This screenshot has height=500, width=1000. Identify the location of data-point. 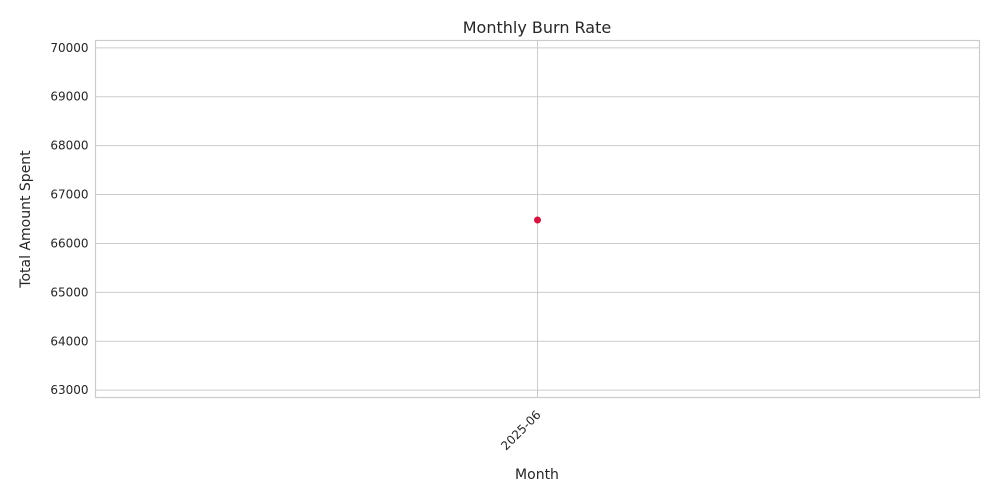
(537, 220).